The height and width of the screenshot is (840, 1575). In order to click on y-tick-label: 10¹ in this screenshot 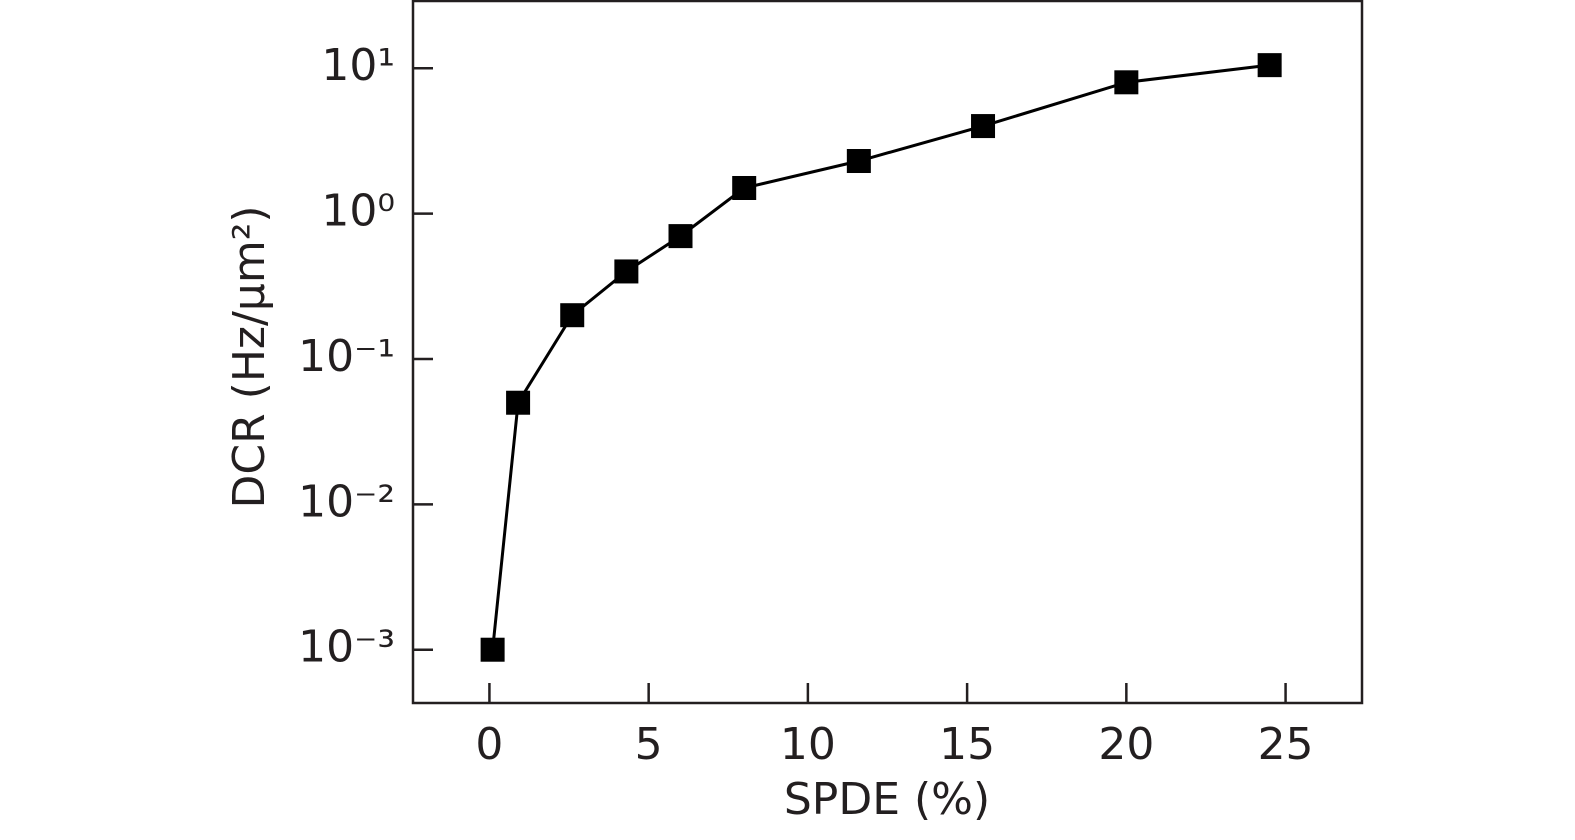, I will do `click(358, 65)`.